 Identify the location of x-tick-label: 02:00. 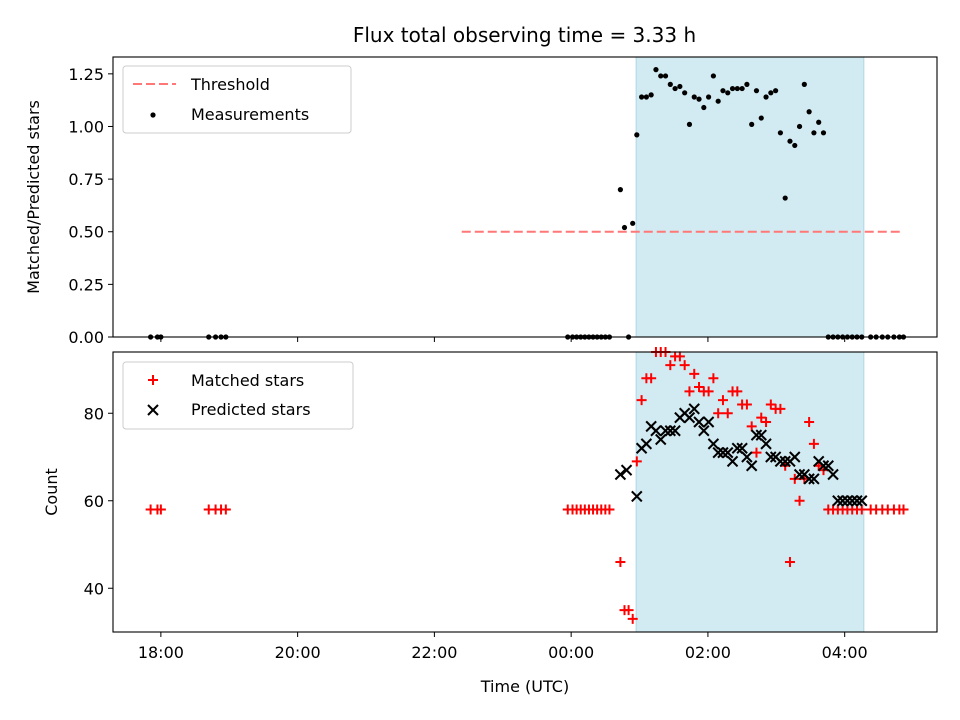
(708, 652).